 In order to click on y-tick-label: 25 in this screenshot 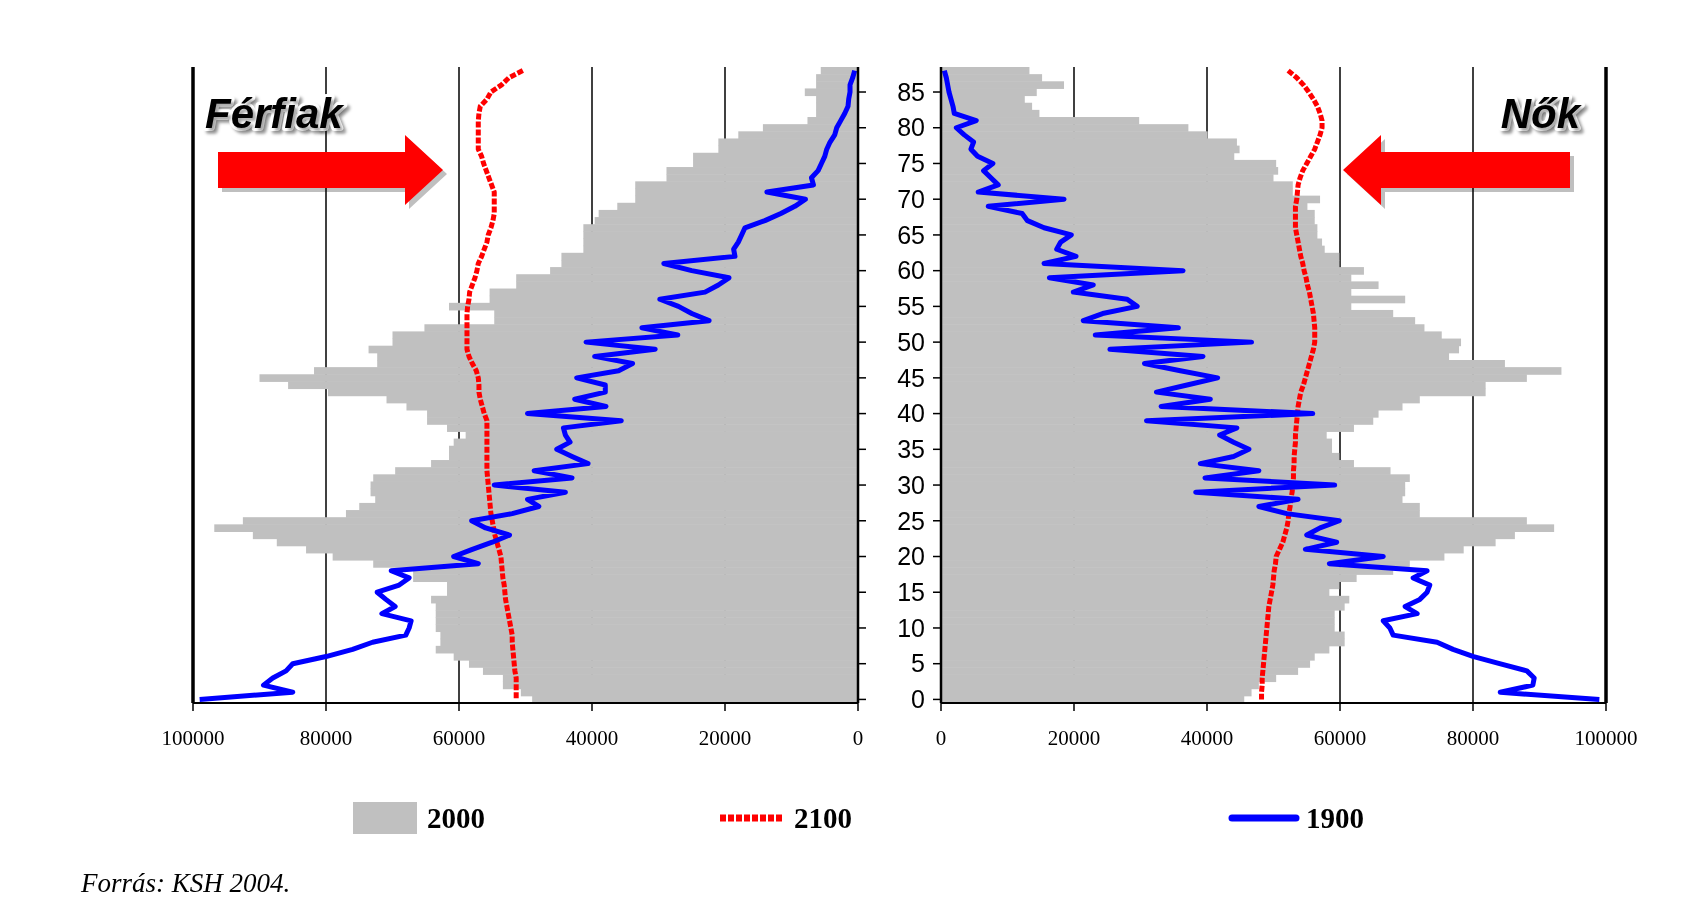, I will do `click(911, 520)`.